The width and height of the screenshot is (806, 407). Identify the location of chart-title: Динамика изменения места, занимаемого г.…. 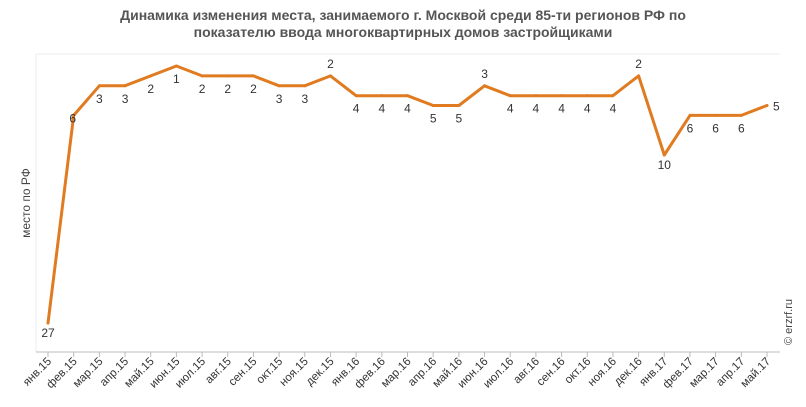
(403, 23).